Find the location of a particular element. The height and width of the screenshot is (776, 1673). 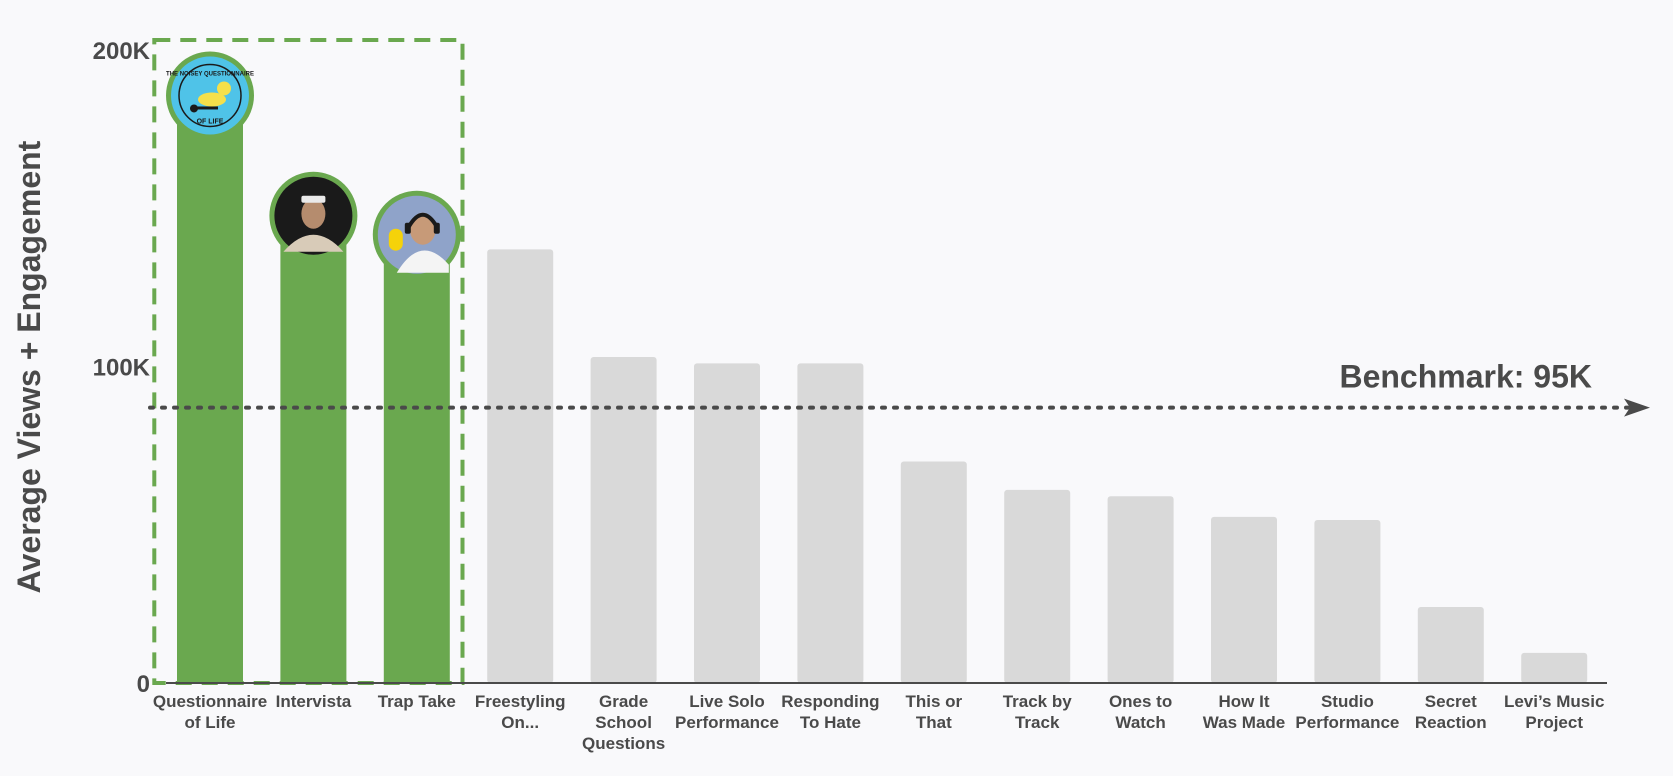

category-label: Secret Reaction is located at coordinates (1451, 712).